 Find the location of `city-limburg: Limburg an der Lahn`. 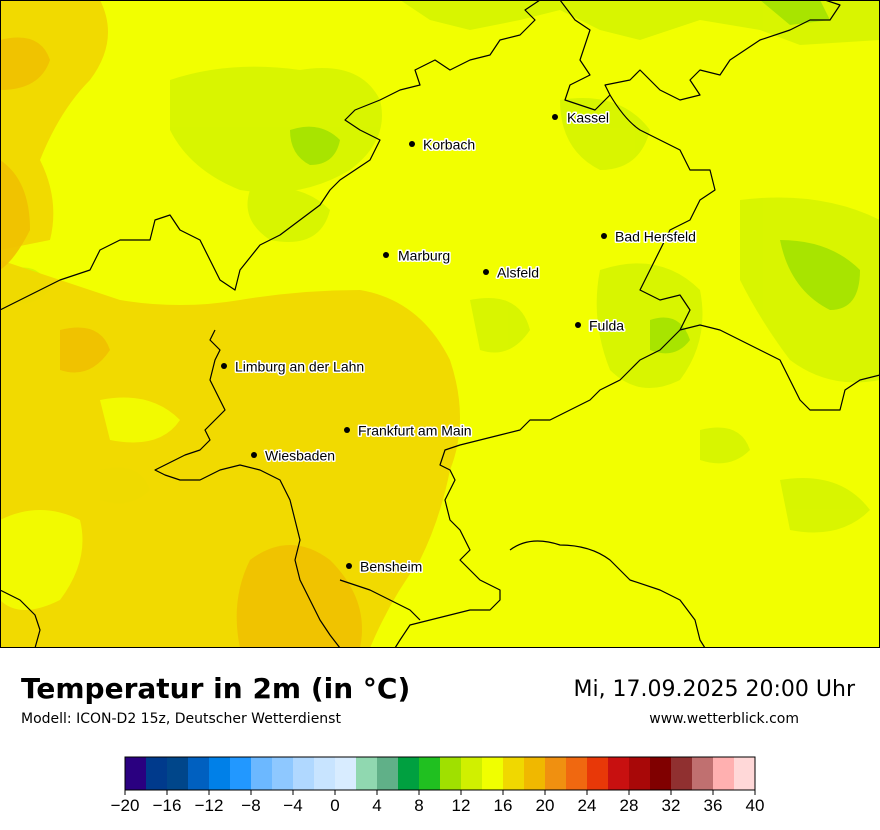

city-limburg: Limburg an der Lahn is located at coordinates (293, 366).